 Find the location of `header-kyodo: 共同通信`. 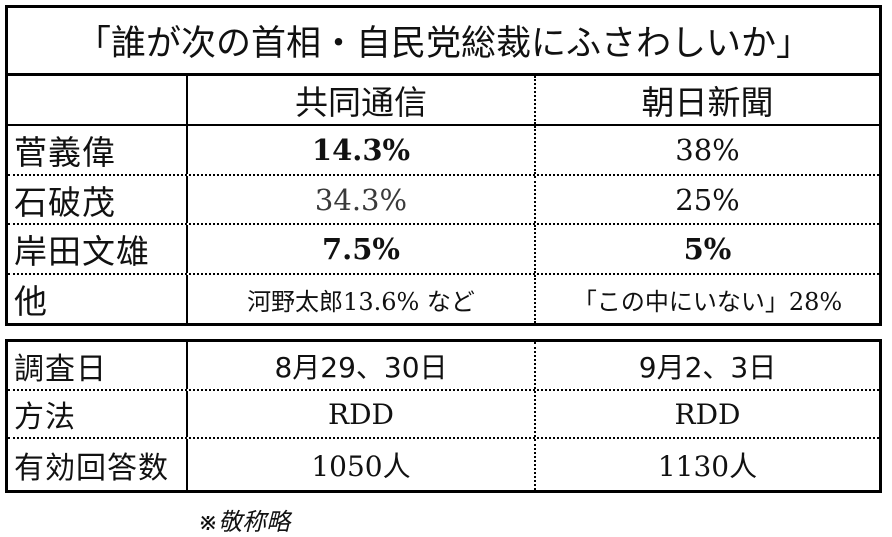

header-kyodo: 共同通信 is located at coordinates (362, 100).